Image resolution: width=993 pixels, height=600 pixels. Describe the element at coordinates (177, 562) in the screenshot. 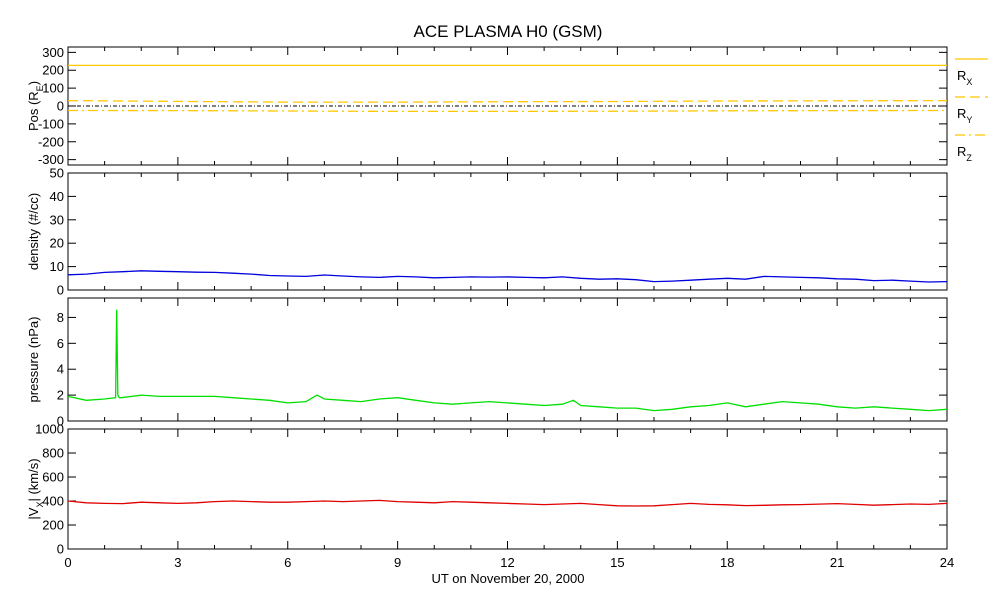

I see `x-tick-label: 3` at that location.